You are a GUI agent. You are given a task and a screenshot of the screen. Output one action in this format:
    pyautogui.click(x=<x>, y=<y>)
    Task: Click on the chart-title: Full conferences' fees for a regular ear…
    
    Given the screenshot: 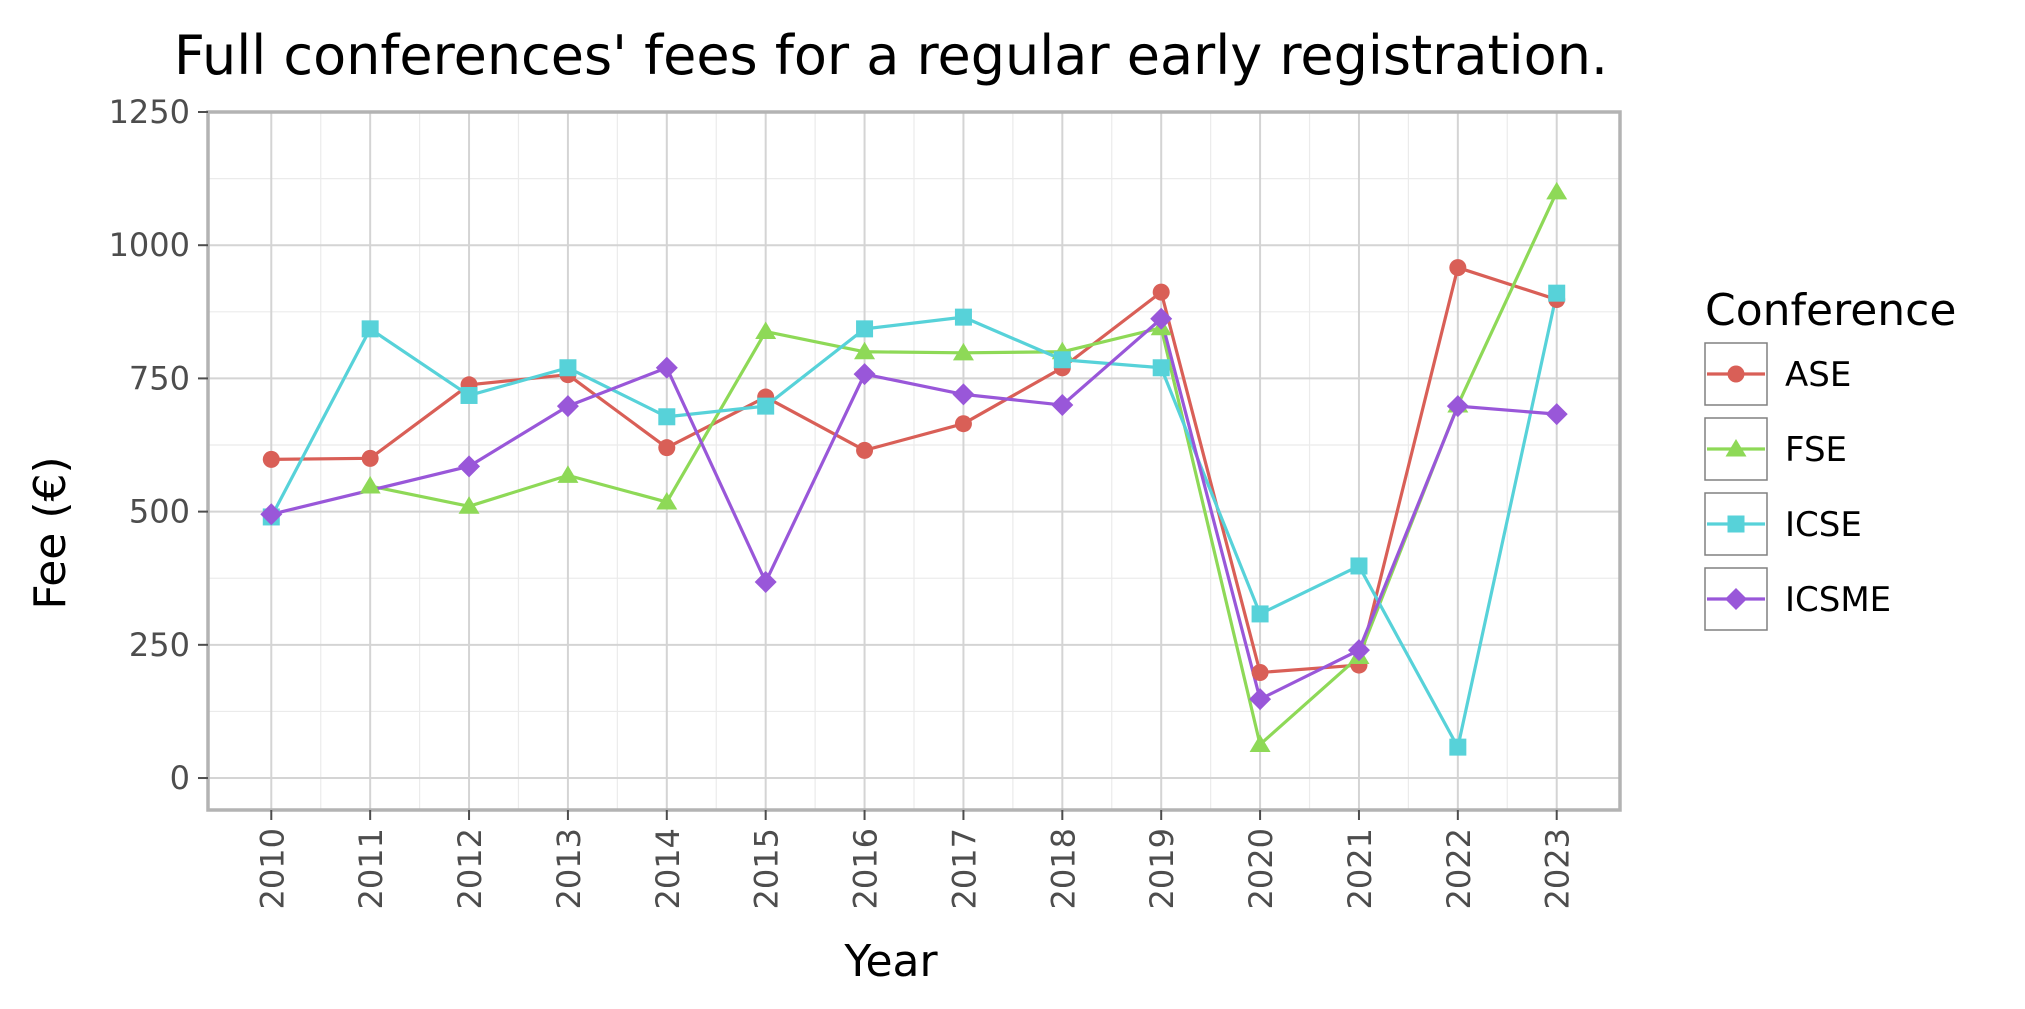 What is the action you would take?
    pyautogui.click(x=891, y=55)
    